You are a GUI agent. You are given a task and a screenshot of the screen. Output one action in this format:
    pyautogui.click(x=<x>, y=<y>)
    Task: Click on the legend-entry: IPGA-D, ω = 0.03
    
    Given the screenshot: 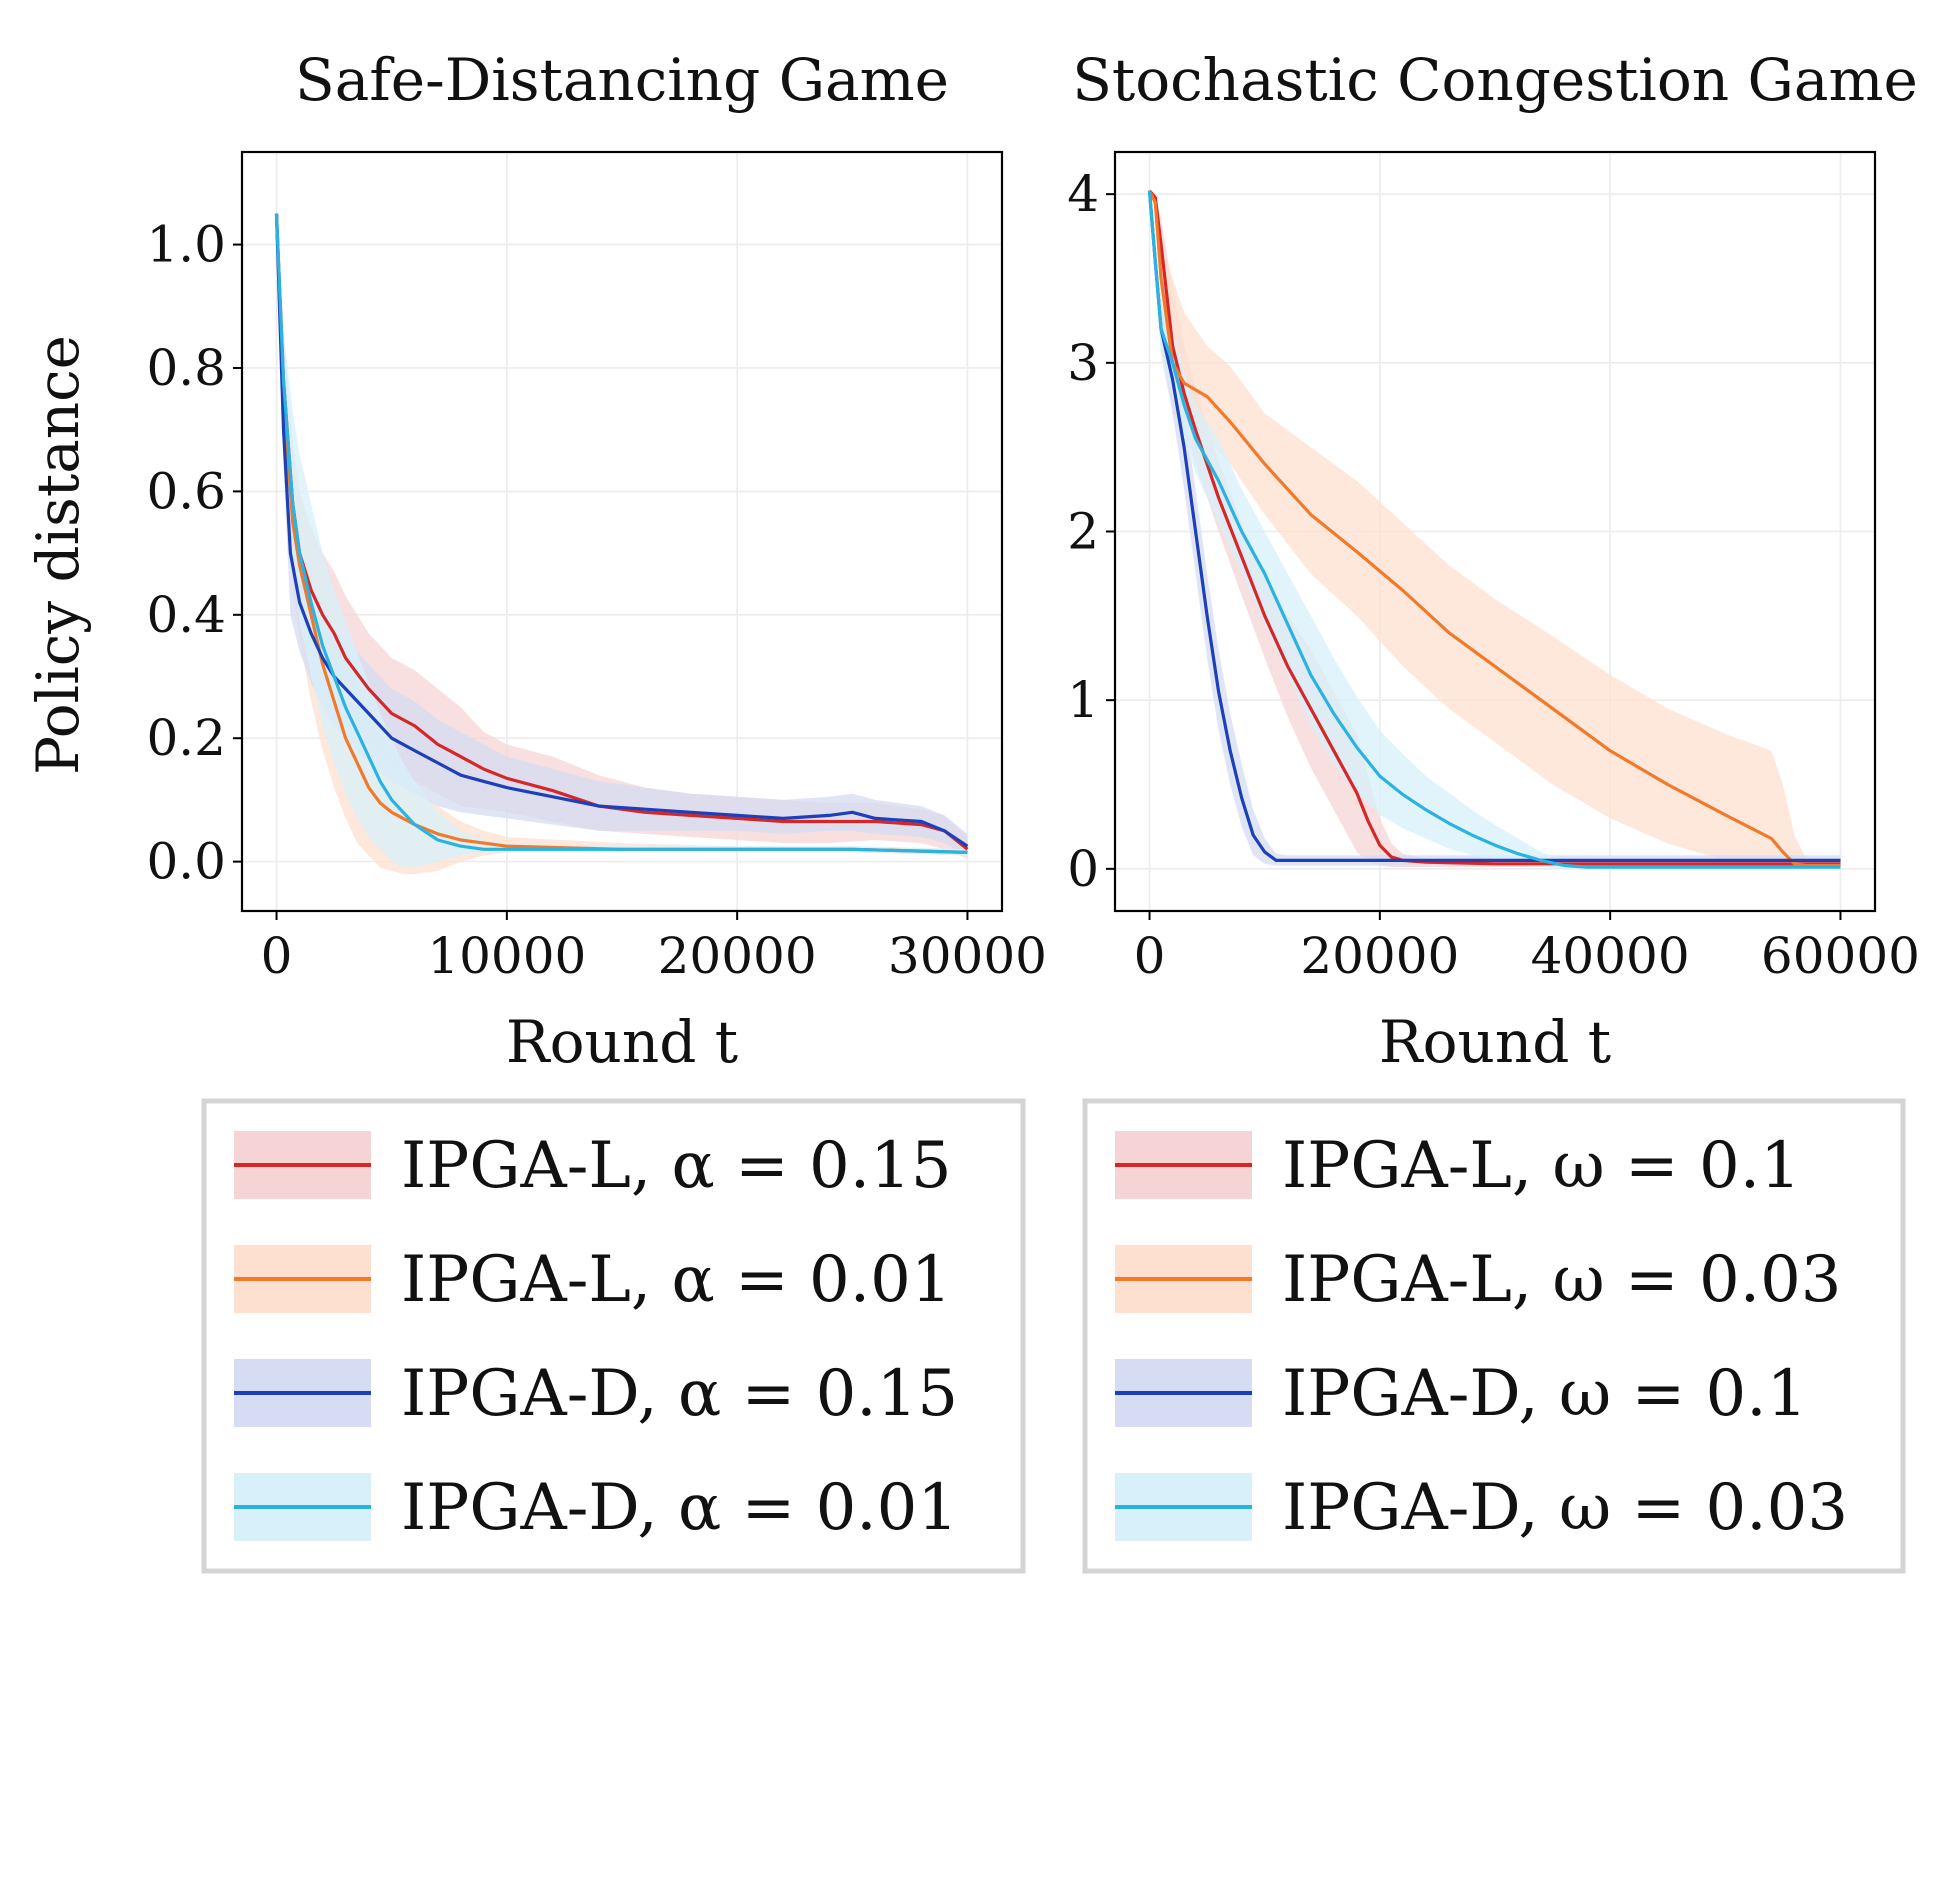 What is the action you would take?
    pyautogui.click(x=1481, y=1508)
    